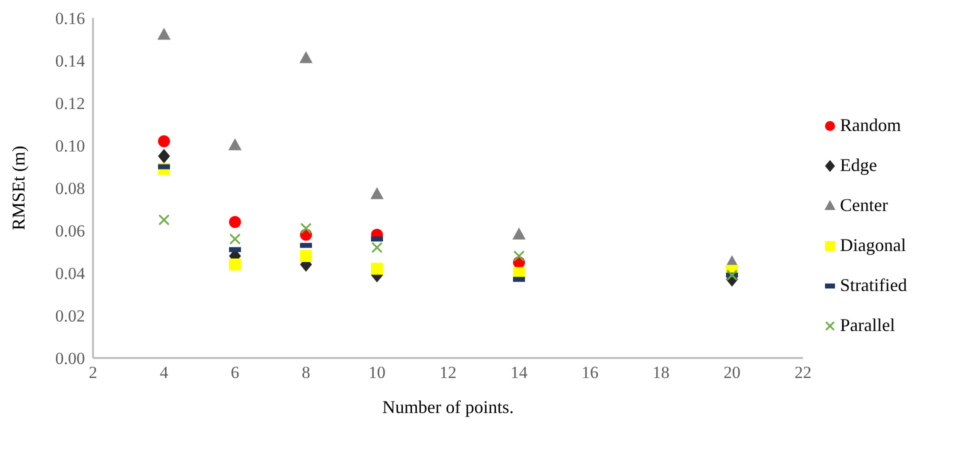 The width and height of the screenshot is (969, 449). What do you see at coordinates (590, 372) in the screenshot?
I see `x-tick-label: 16` at bounding box center [590, 372].